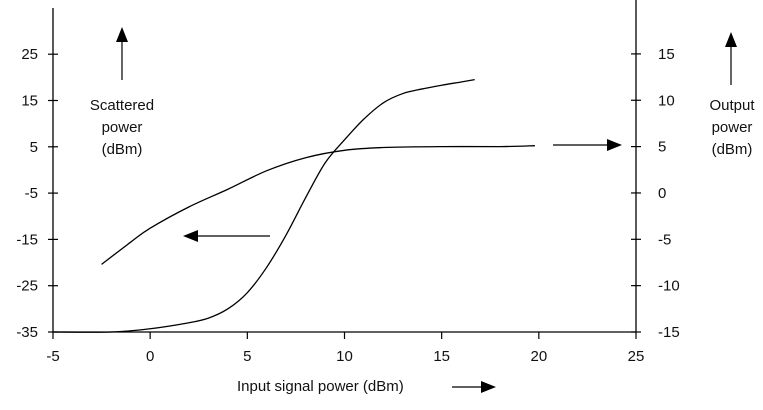 This screenshot has height=410, width=763. What do you see at coordinates (587, 145) in the screenshot?
I see `right-series-arrow-icon` at bounding box center [587, 145].